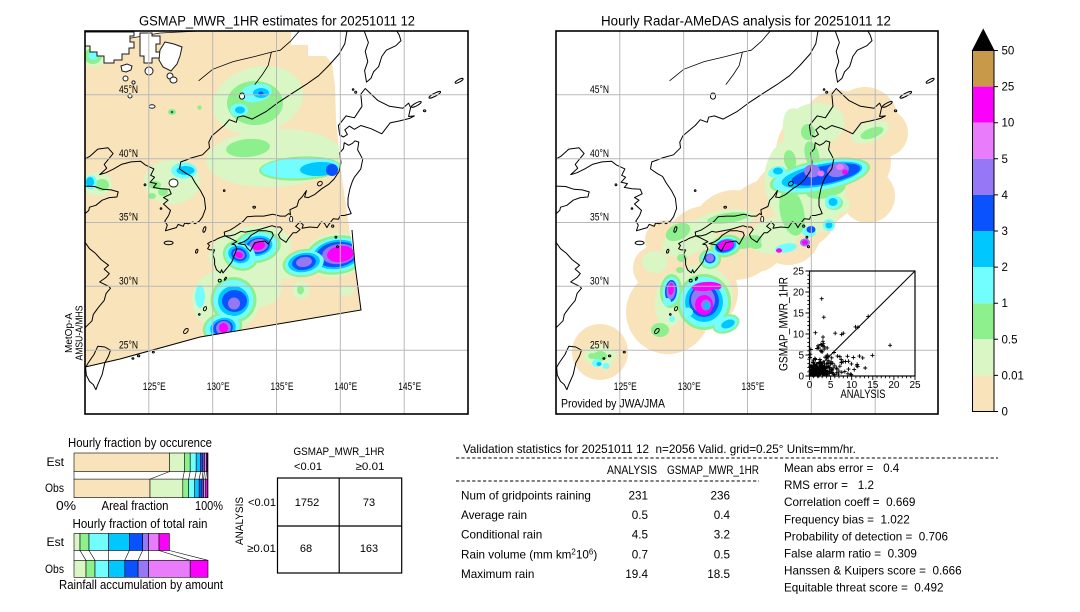 The width and height of the screenshot is (1080, 612). What do you see at coordinates (640, 535) in the screenshot?
I see `svg-text: 4.5` at bounding box center [640, 535].